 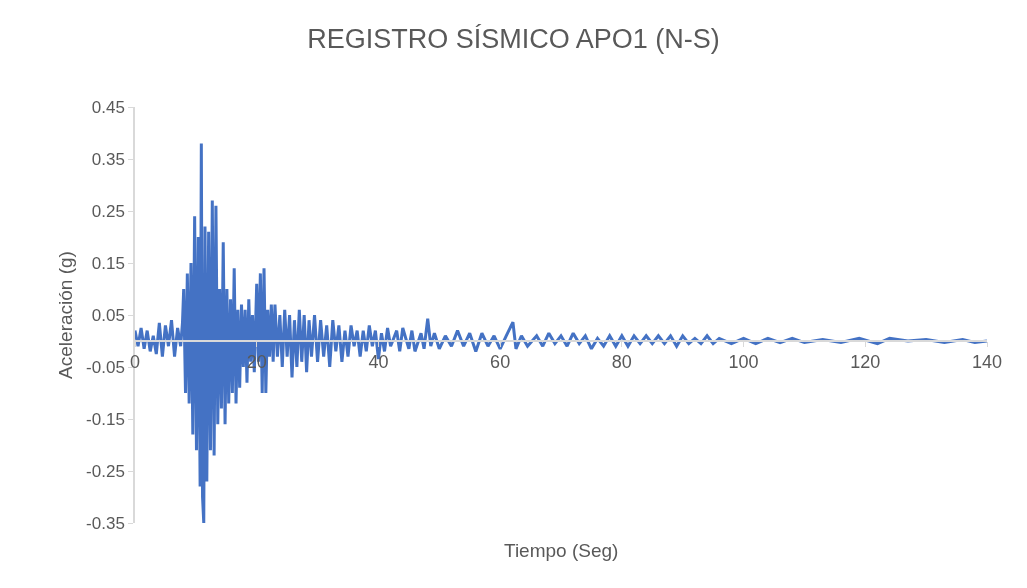 What do you see at coordinates (621, 362) in the screenshot?
I see `x-tick-label: 80` at bounding box center [621, 362].